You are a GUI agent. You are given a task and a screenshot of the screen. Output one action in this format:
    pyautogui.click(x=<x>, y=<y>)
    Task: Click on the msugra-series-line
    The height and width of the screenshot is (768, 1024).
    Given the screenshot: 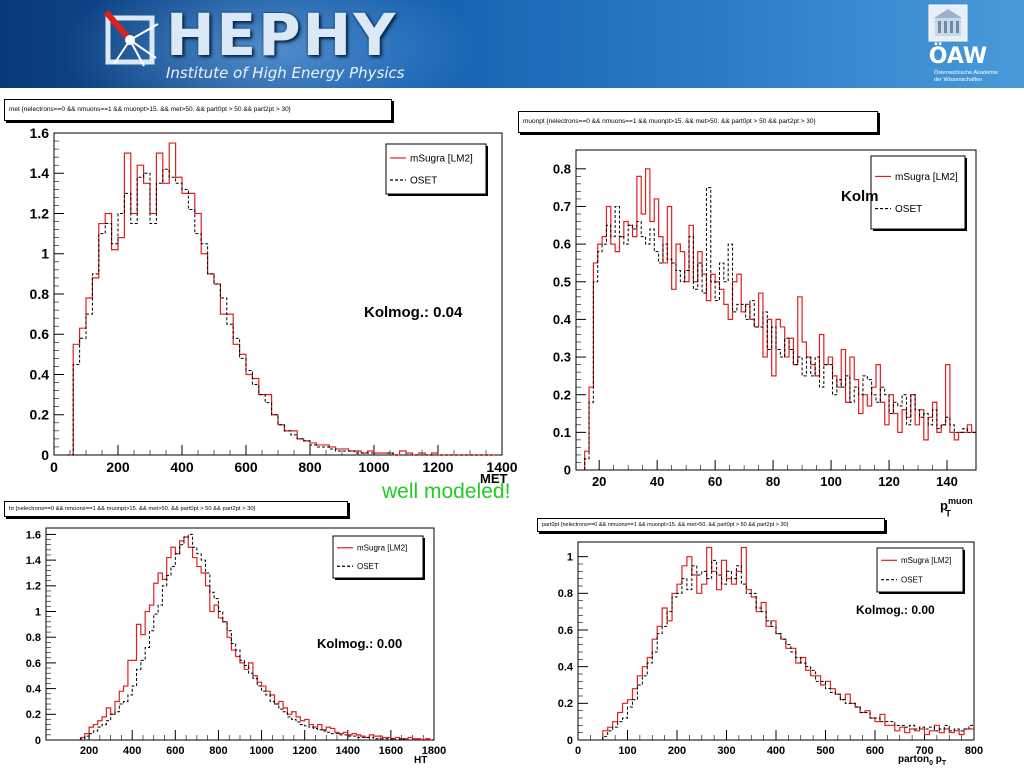 What is the action you would take?
    pyautogui.click(x=788, y=643)
    